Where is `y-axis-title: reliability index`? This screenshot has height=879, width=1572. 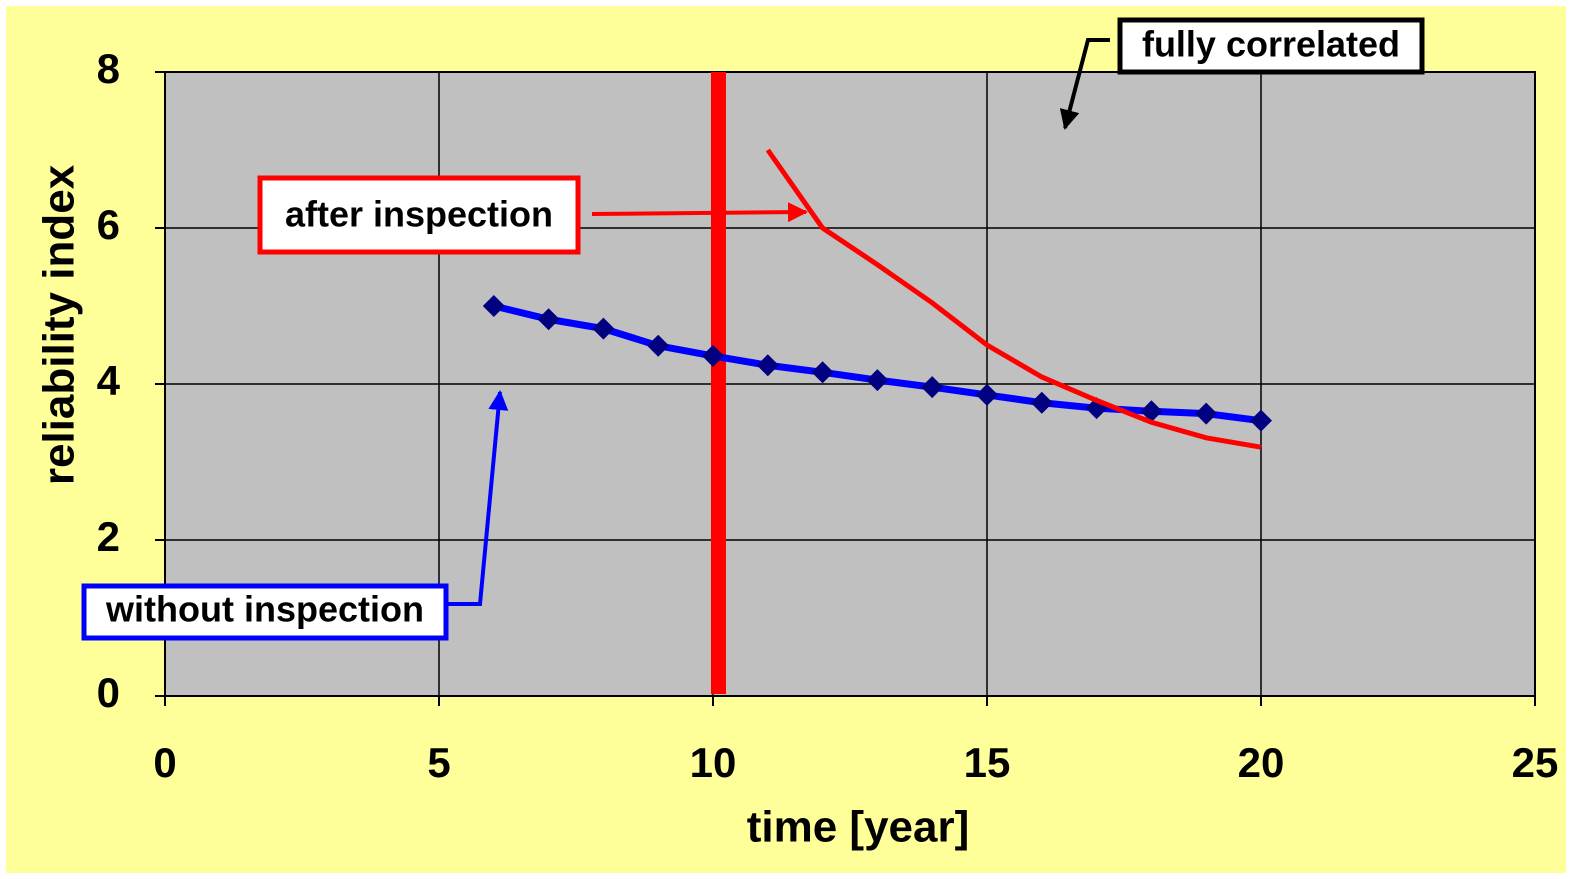
y-axis-title: reliability index is located at coordinates (59, 324).